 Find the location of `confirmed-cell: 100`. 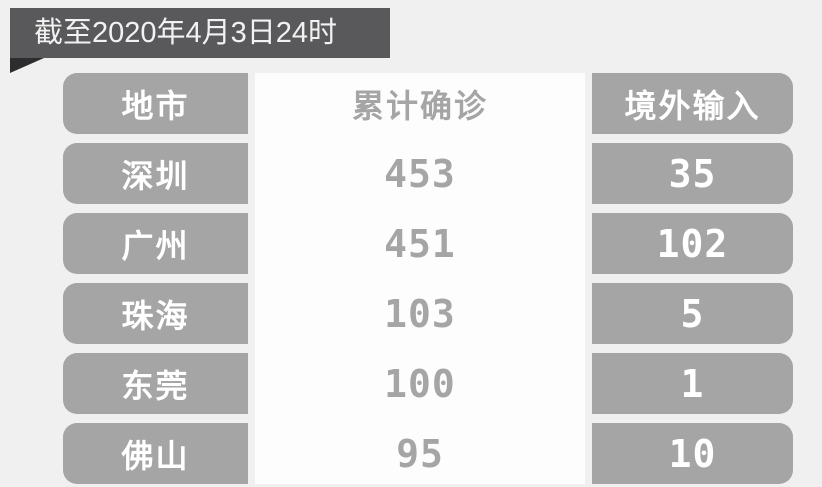

confirmed-cell: 100 is located at coordinates (420, 383).